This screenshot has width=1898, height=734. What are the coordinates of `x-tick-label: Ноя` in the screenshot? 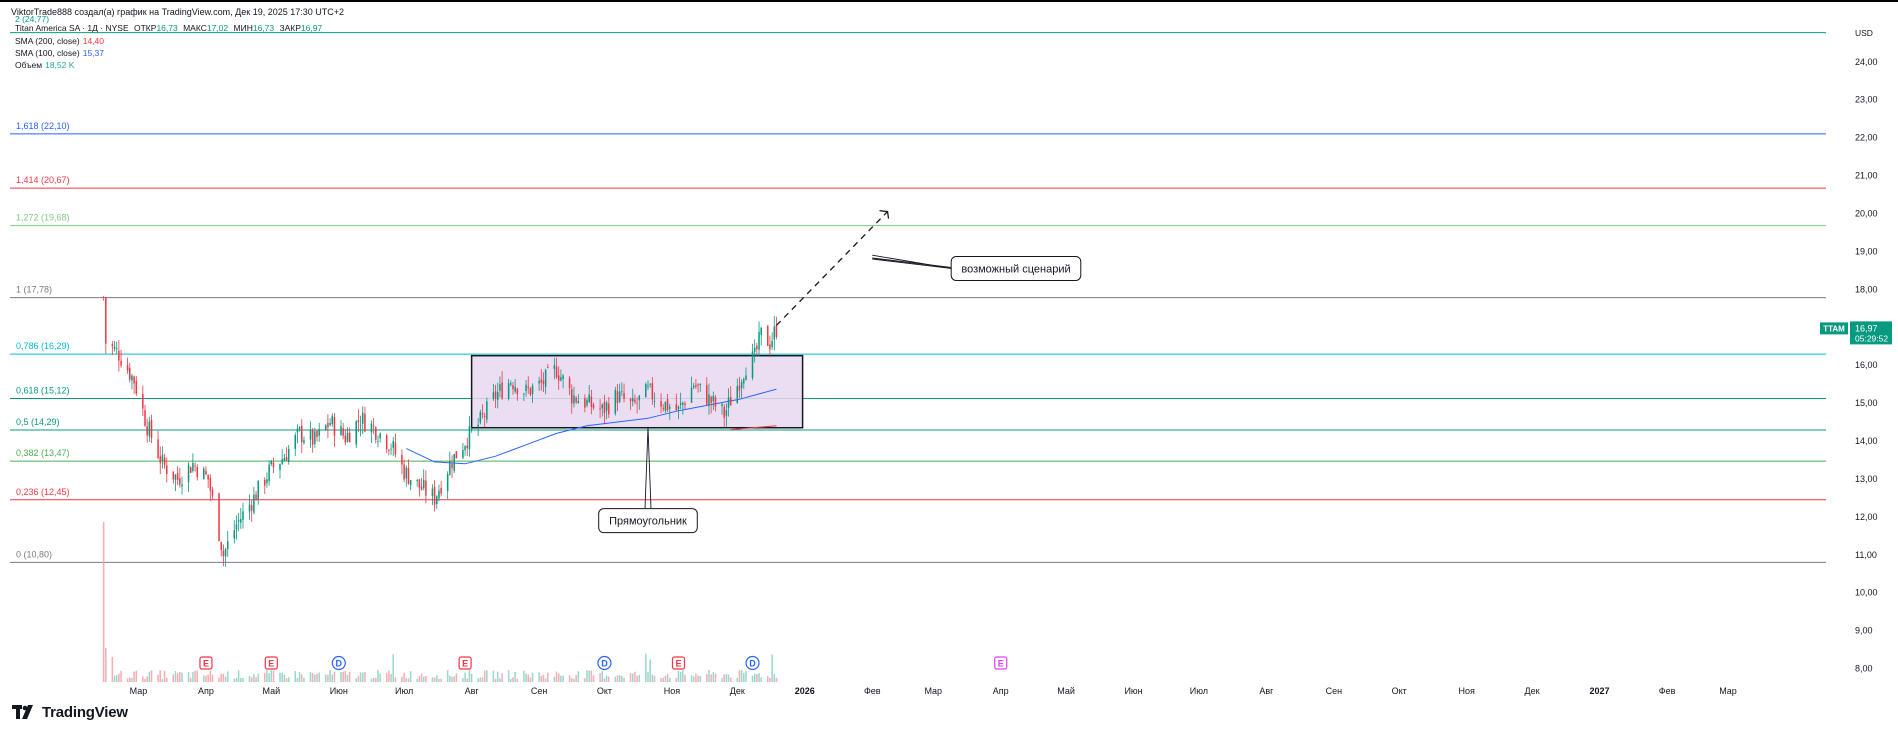 It's located at (1467, 691).